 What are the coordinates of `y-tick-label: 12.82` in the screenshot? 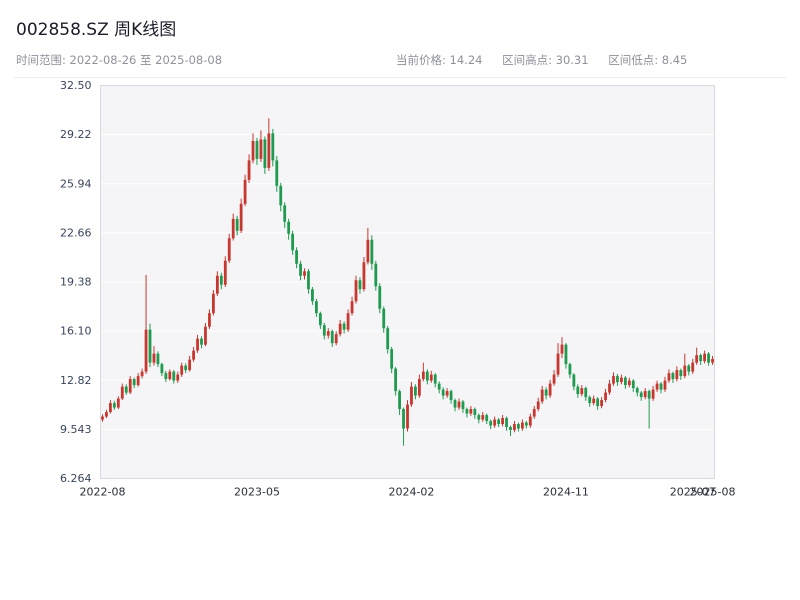 It's located at (76, 380).